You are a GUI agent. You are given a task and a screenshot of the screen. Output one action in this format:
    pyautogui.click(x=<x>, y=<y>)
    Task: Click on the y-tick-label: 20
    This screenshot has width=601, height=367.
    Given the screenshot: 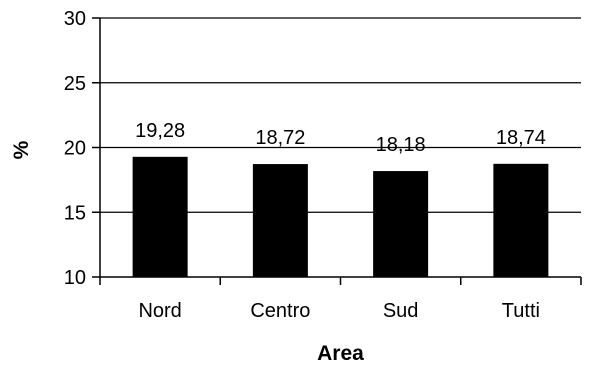 What is the action you would take?
    pyautogui.click(x=75, y=149)
    